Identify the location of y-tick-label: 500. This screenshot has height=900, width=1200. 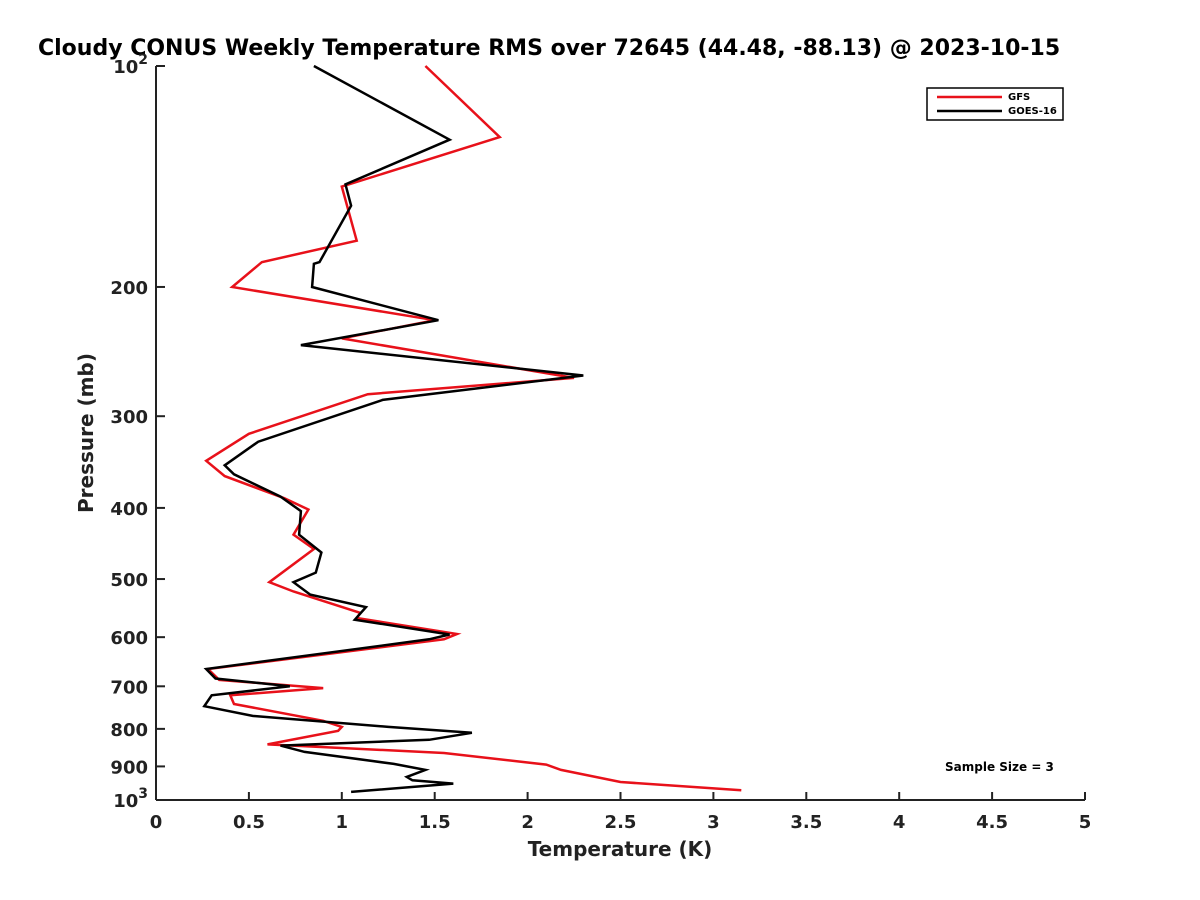
(129, 580).